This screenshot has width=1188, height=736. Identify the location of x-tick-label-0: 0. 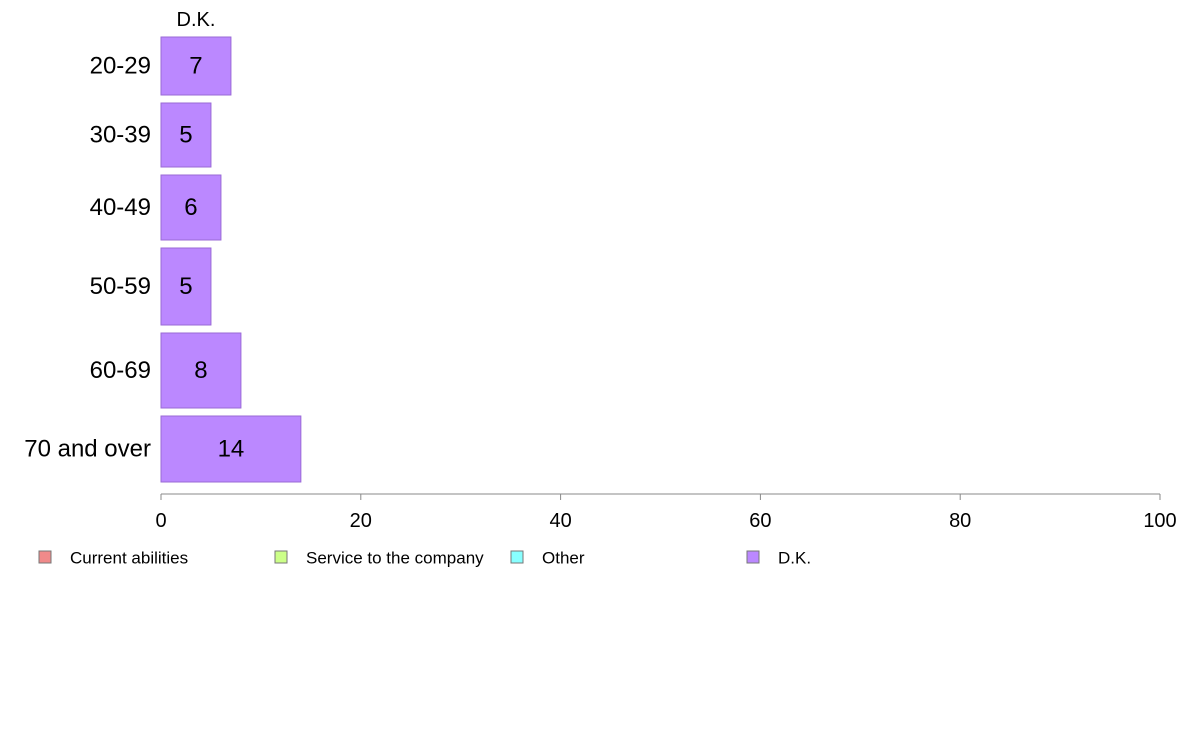
(160, 521).